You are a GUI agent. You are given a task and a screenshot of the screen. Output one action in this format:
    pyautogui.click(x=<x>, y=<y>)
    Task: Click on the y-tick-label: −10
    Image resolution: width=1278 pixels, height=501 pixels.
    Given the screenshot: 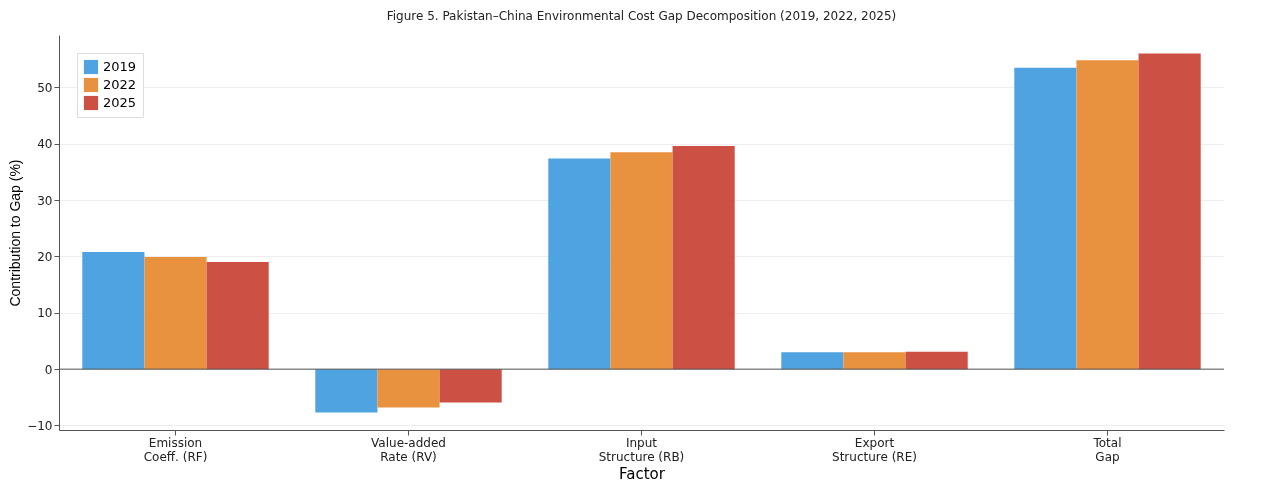 What is the action you would take?
    pyautogui.click(x=40, y=425)
    